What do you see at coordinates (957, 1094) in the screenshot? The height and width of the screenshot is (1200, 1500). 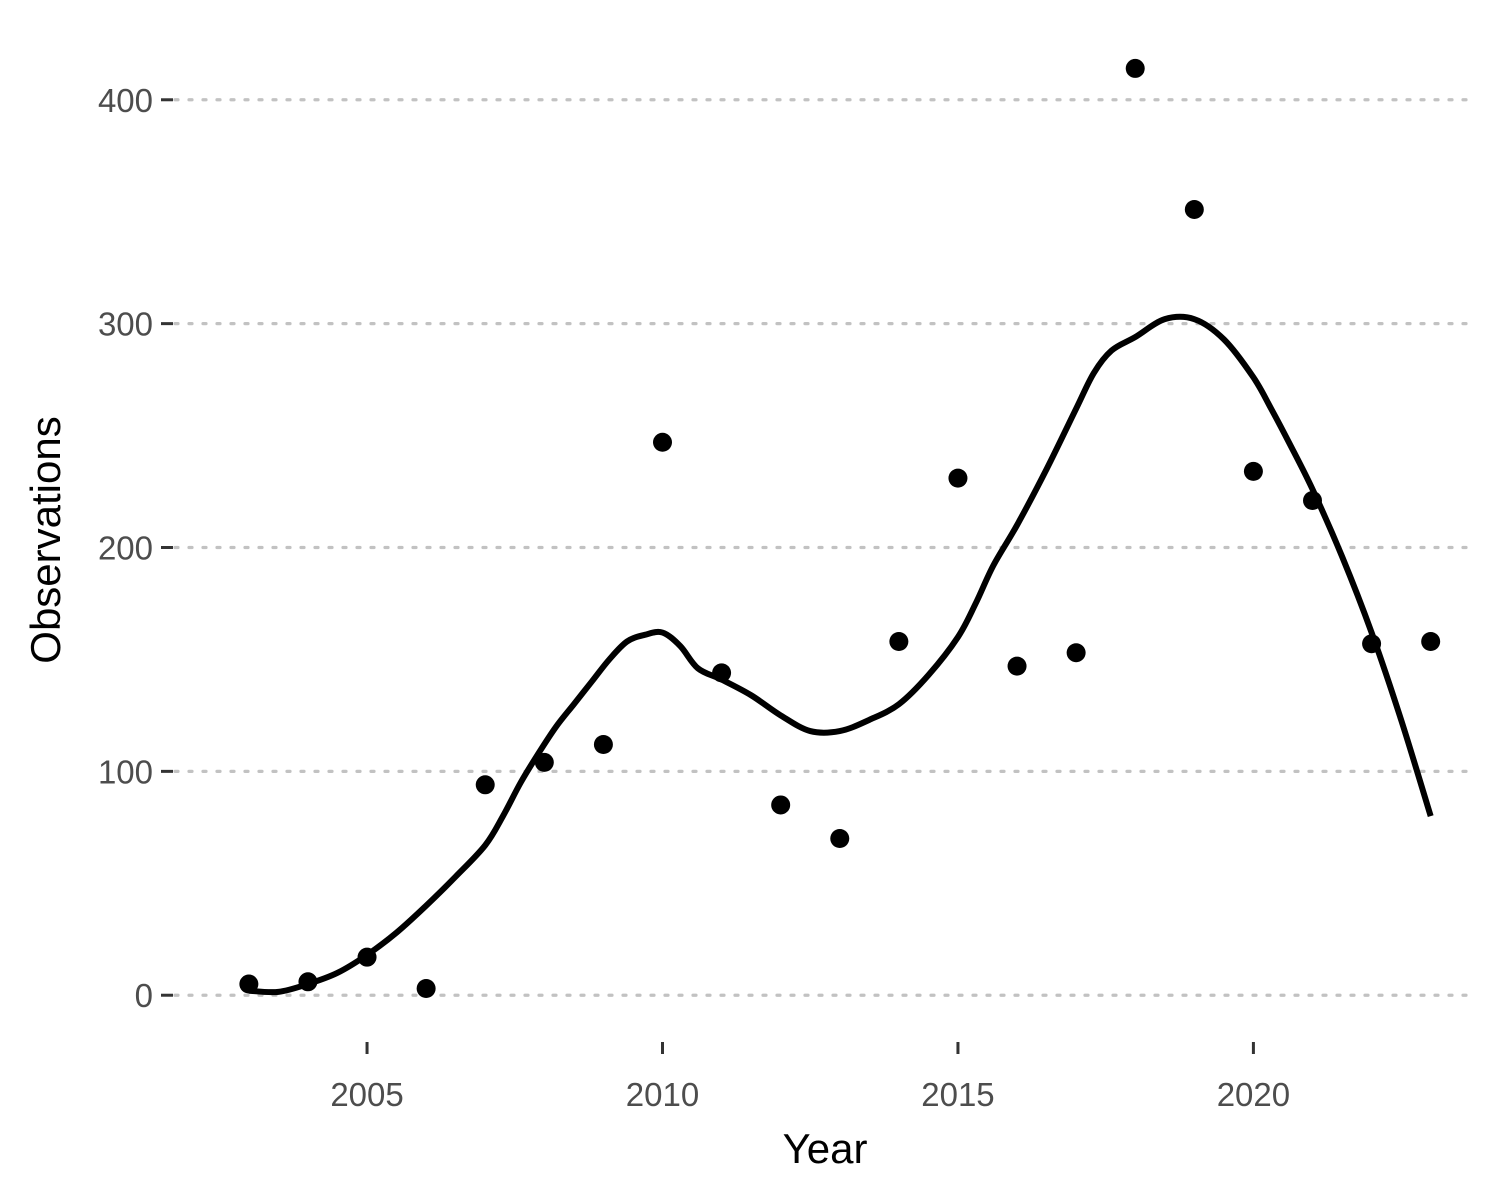 I see `x-tick-label: 2015` at bounding box center [957, 1094].